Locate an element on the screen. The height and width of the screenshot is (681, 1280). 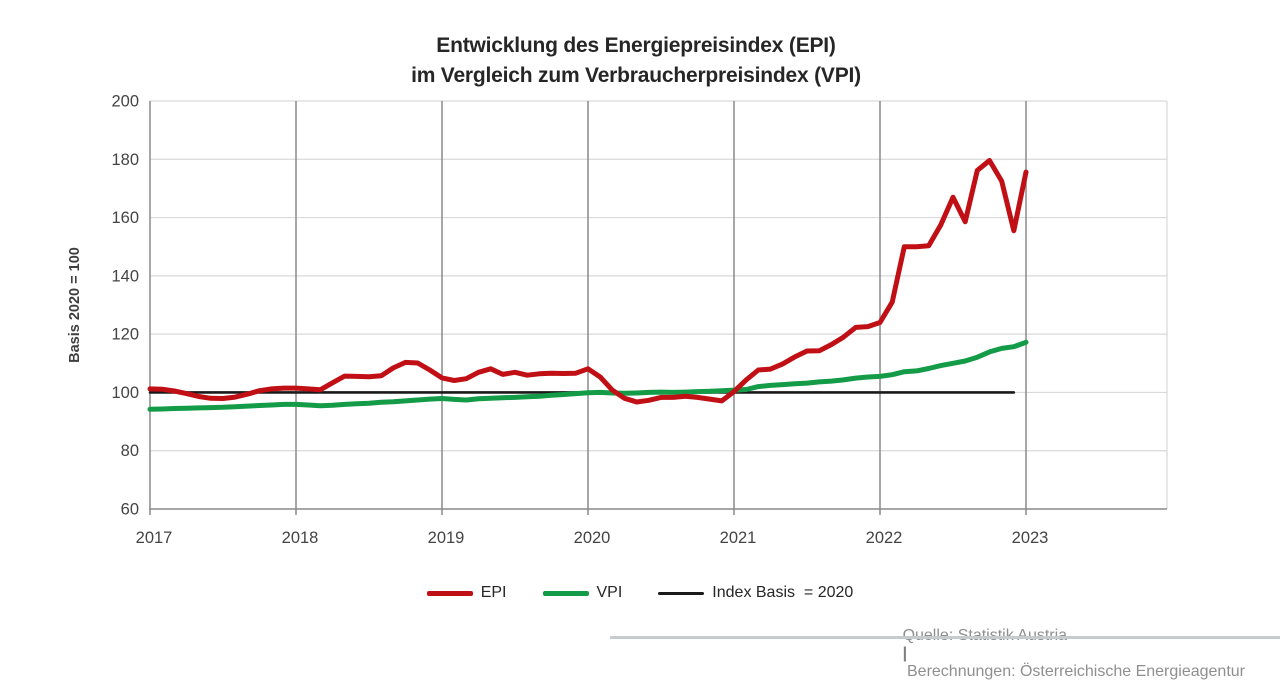
x-tick-label: 2021 is located at coordinates (738, 538).